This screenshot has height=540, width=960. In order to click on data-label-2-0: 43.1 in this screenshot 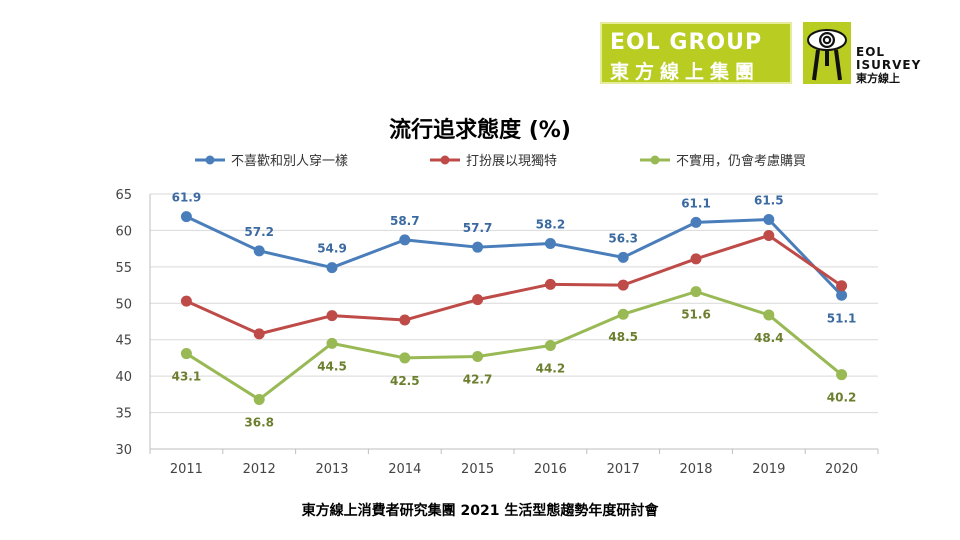, I will do `click(187, 377)`.